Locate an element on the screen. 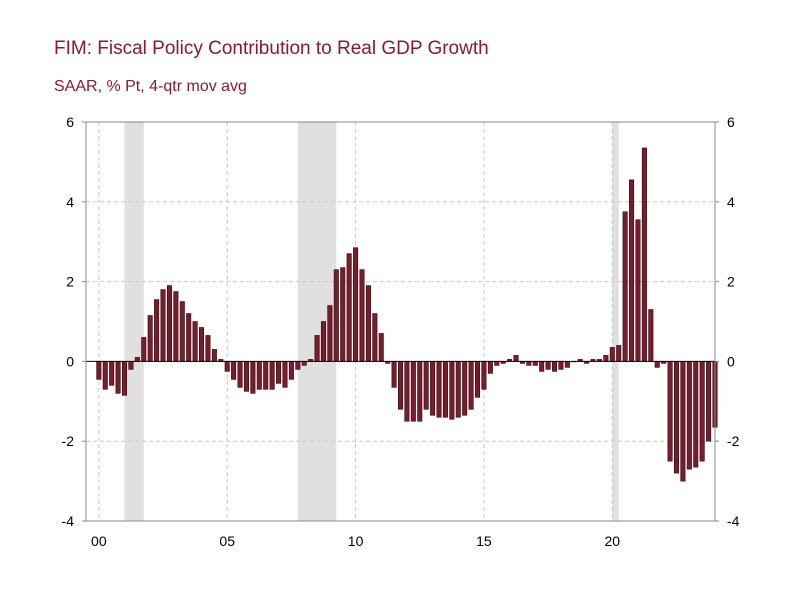  y-tick-label-right: 2 is located at coordinates (731, 282).